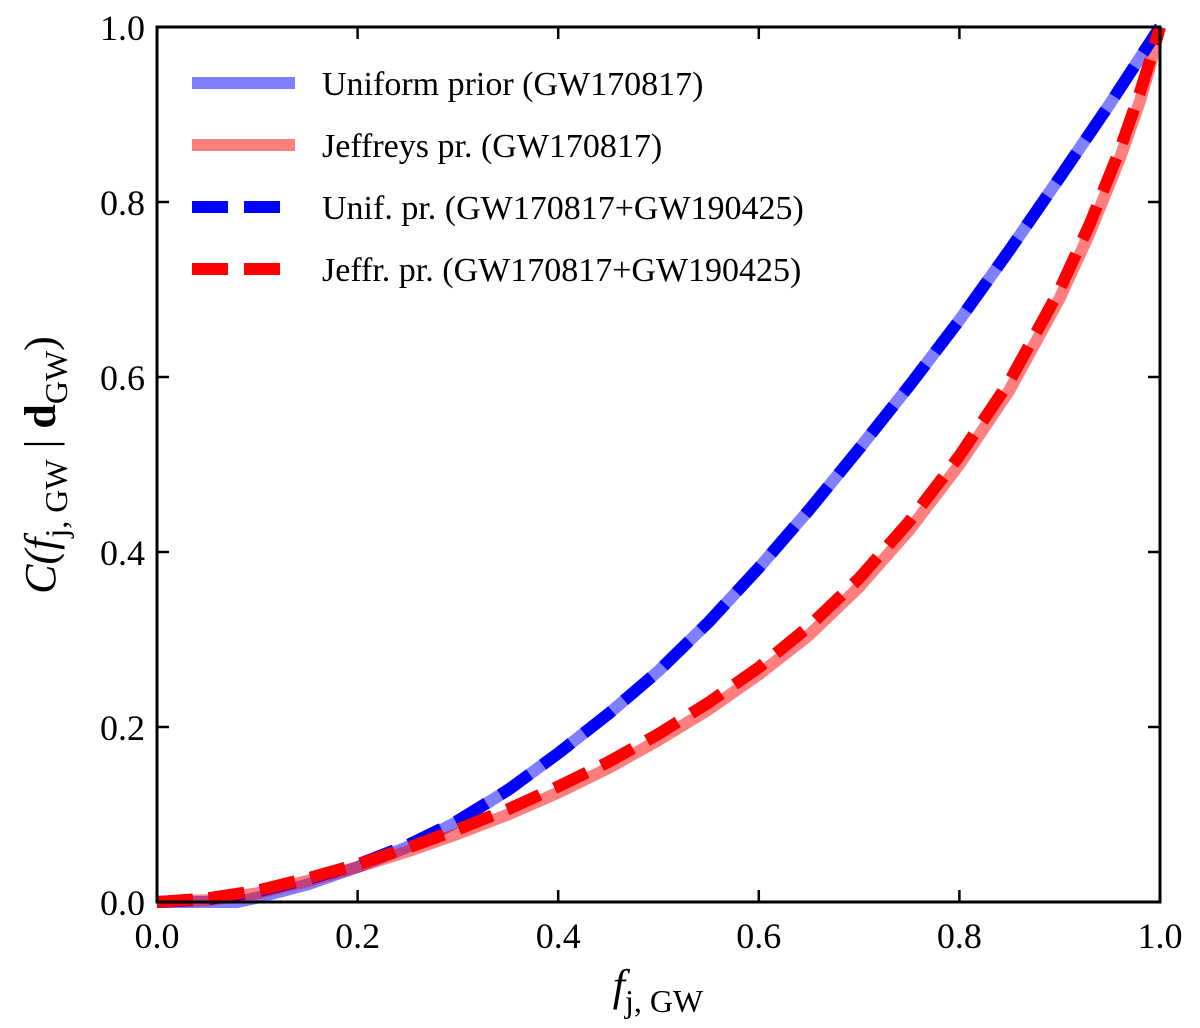  What do you see at coordinates (56, 377) in the screenshot?
I see `y-label-dsub: GW` at bounding box center [56, 377].